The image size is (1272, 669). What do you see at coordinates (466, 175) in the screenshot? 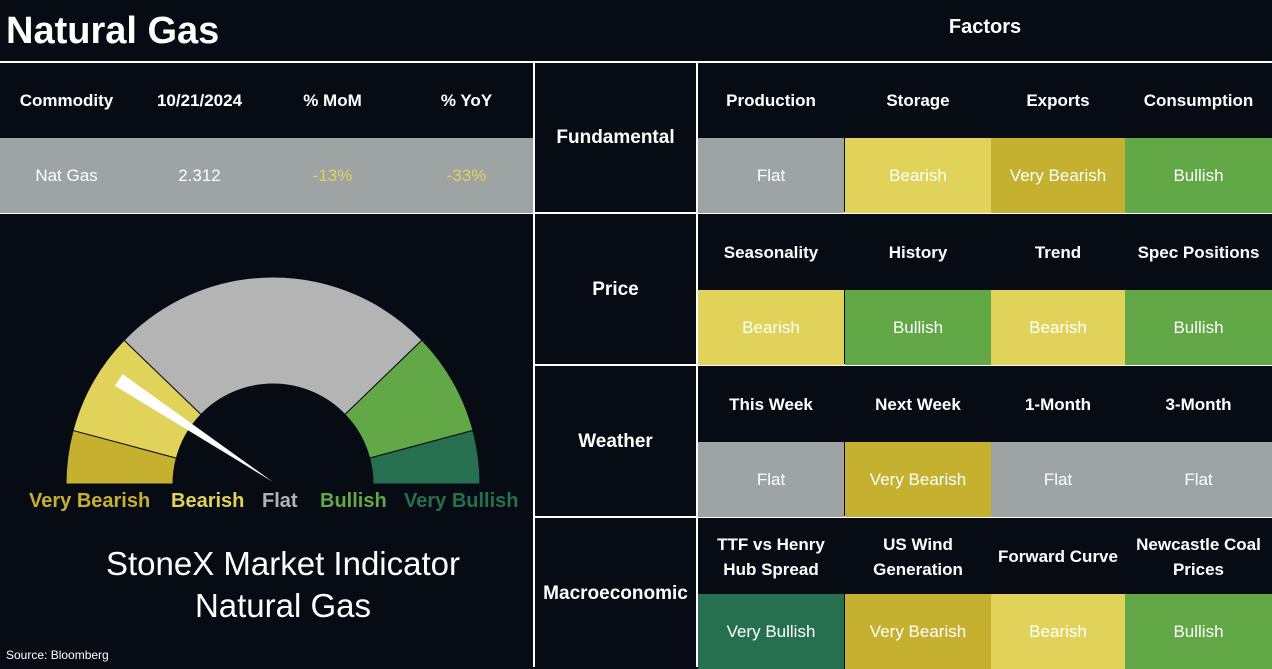
I see `summary-yoy-value: -33%` at bounding box center [466, 175].